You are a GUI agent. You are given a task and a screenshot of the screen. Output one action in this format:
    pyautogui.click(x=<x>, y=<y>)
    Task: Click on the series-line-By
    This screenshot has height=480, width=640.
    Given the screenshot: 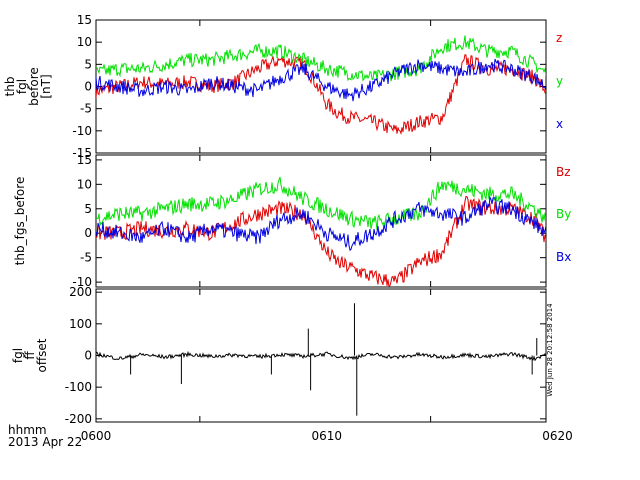 What is the action you would take?
    pyautogui.click(x=321, y=203)
    